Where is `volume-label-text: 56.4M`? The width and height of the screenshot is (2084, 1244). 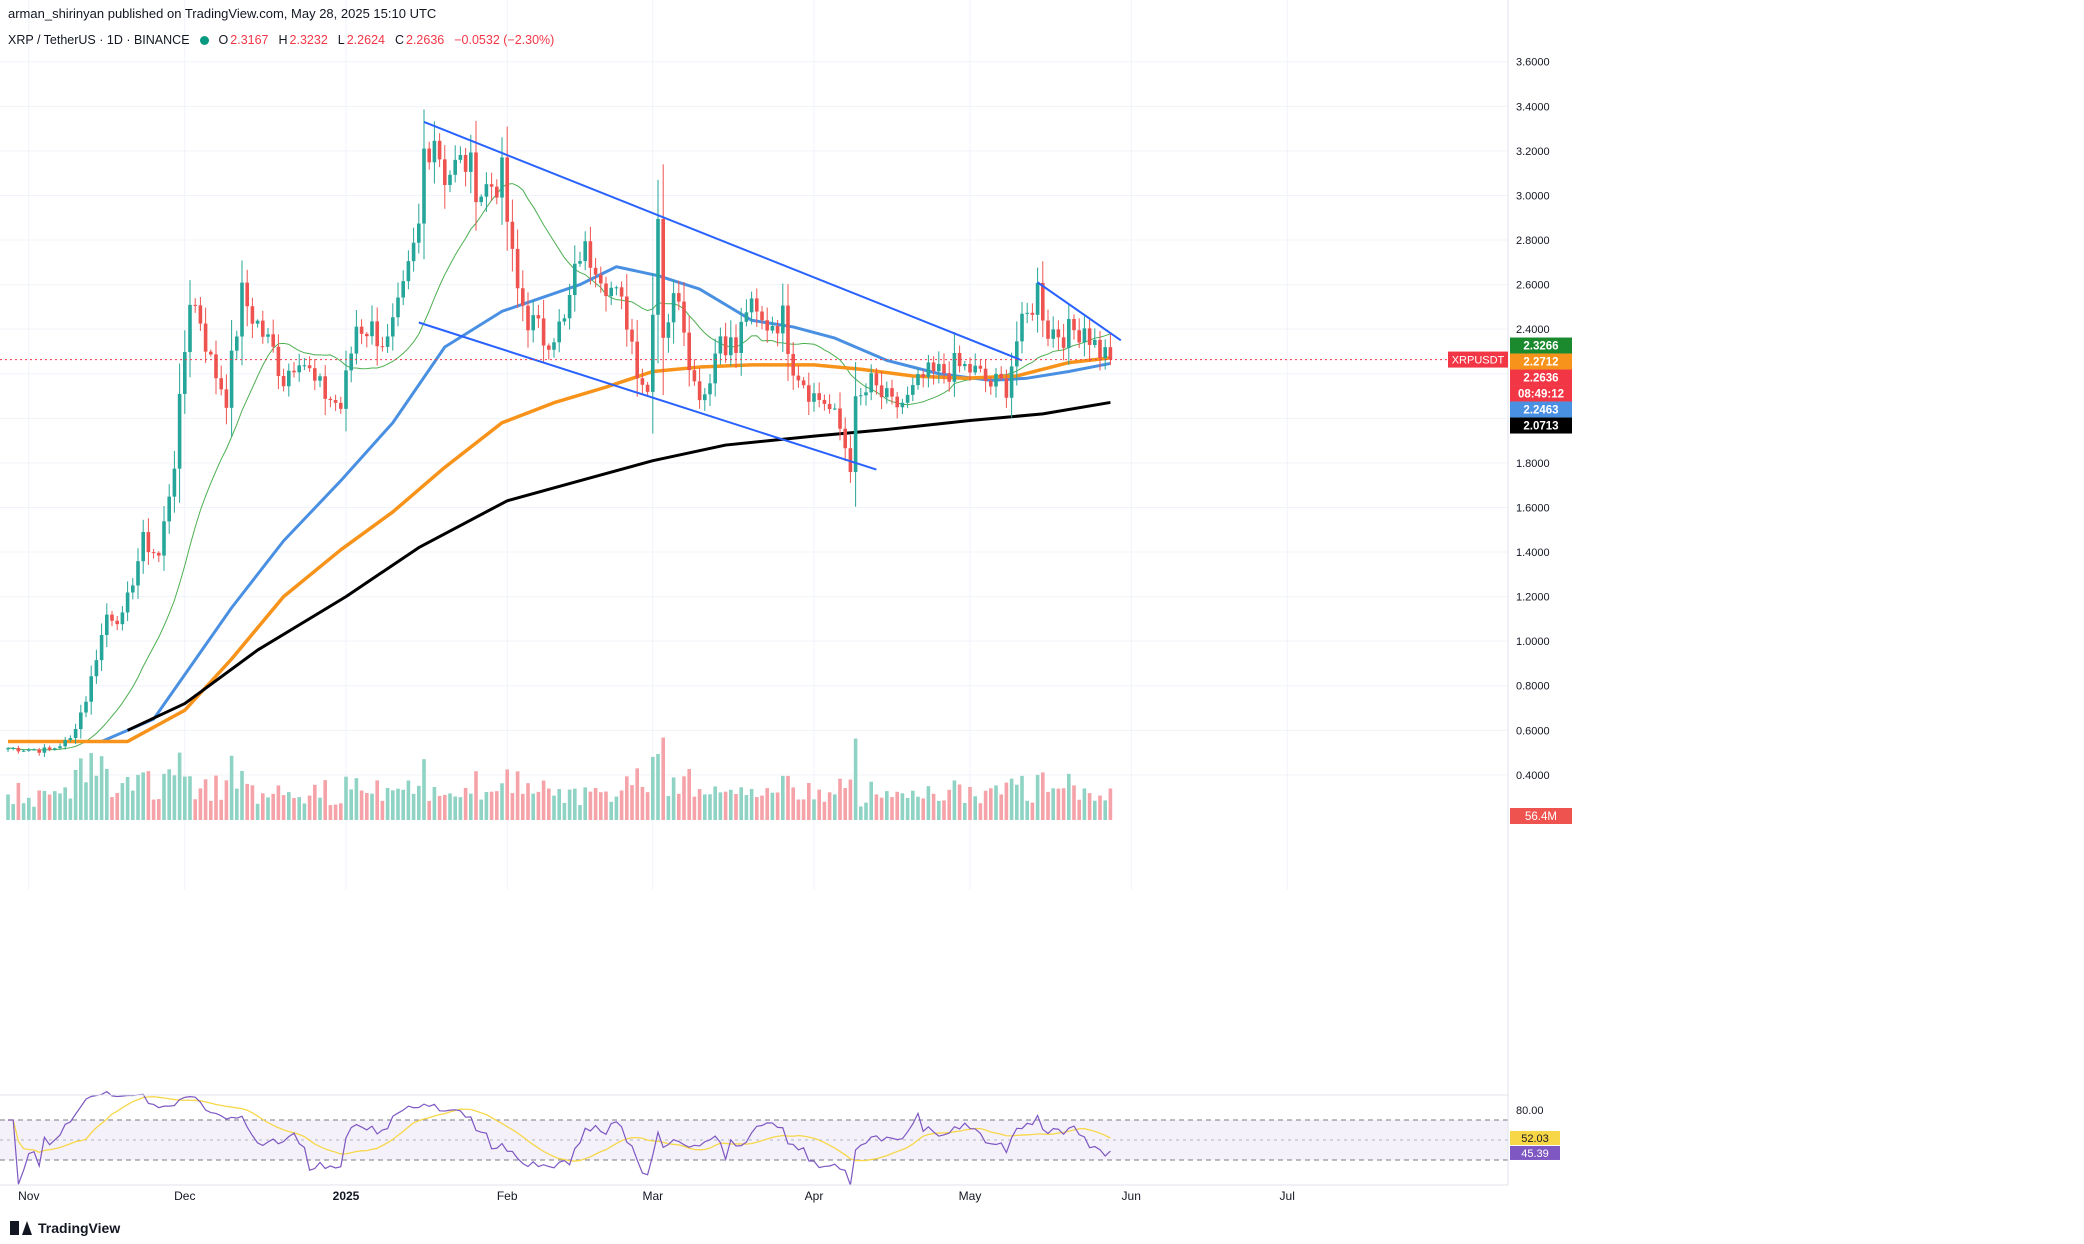 volume-label-text: 56.4M is located at coordinates (1541, 817).